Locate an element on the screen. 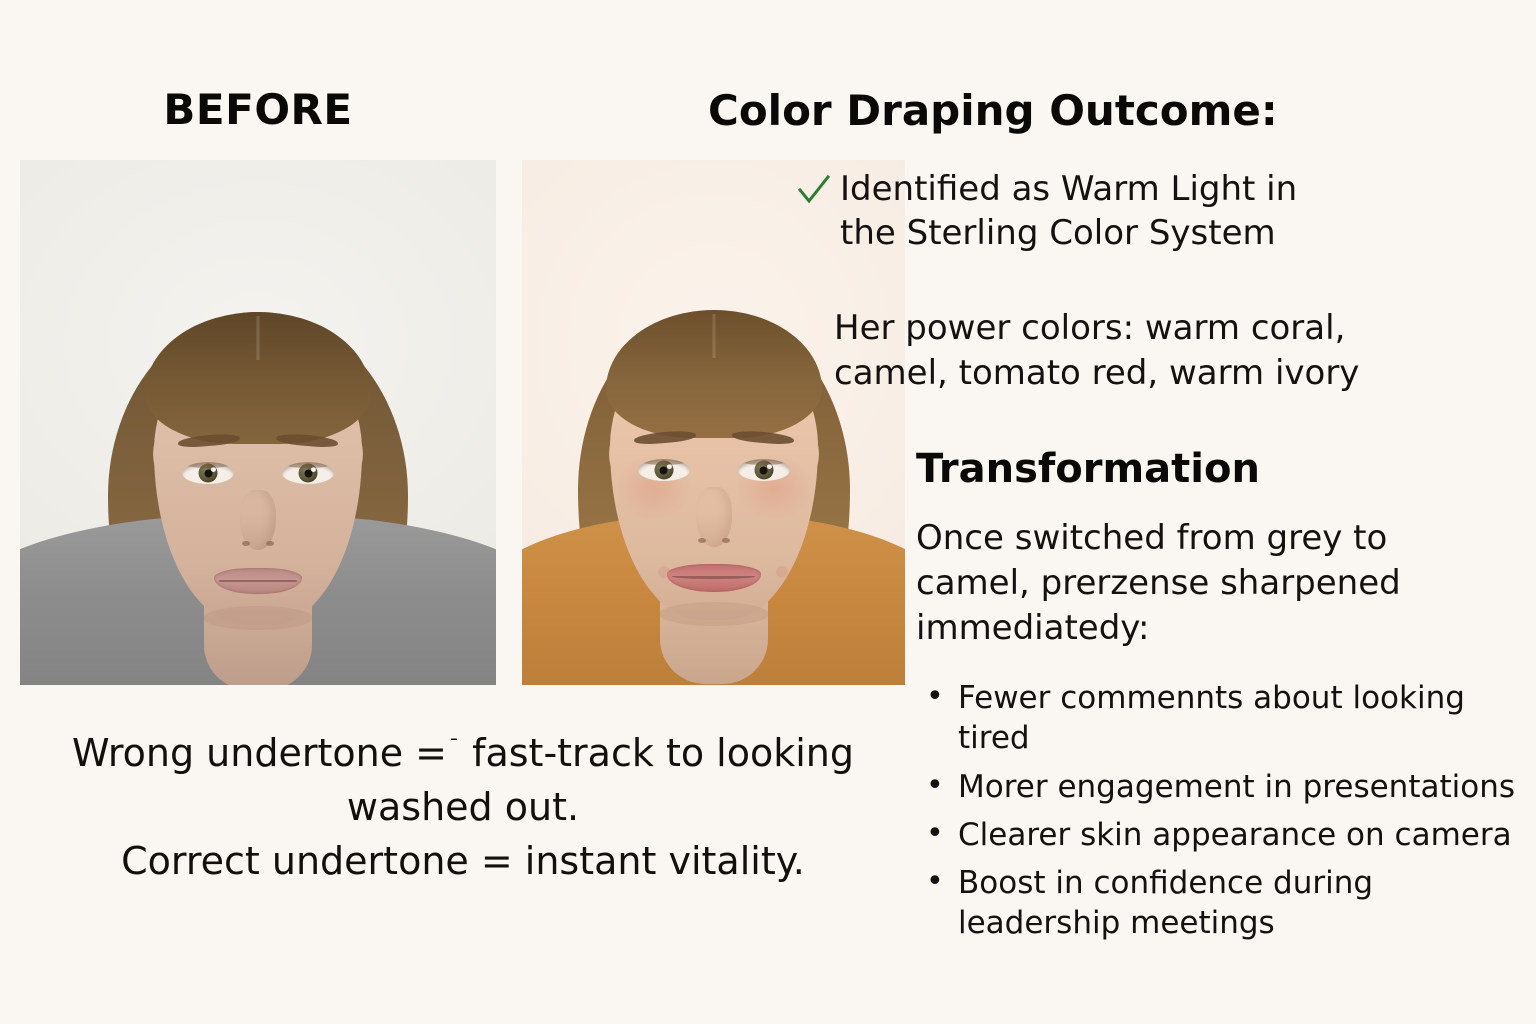 Image resolution: width=1536 pixels, height=1024 pixels. before-label: BEFORE is located at coordinates (258, 109).